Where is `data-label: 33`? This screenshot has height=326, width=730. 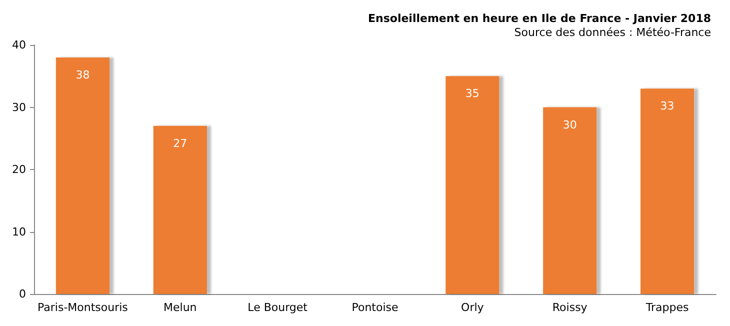 data-label: 33 is located at coordinates (667, 106).